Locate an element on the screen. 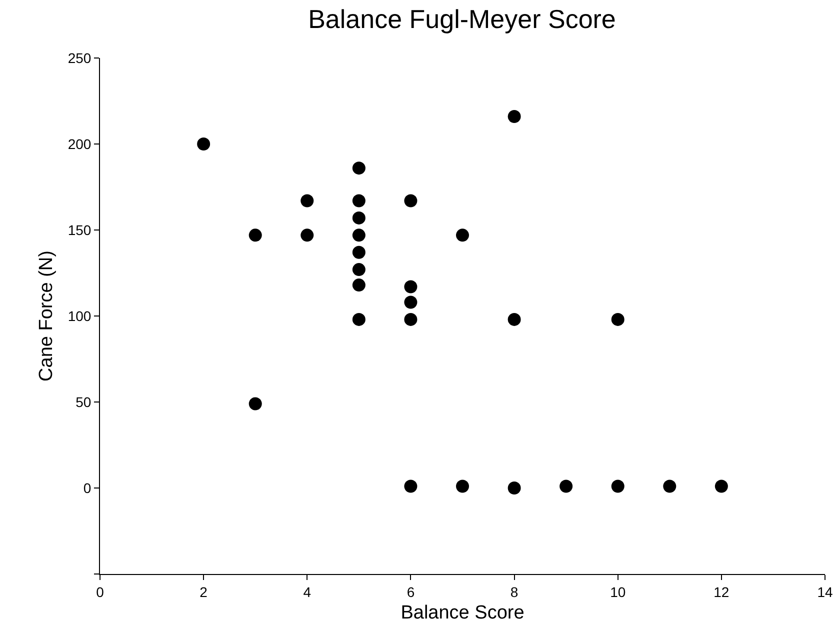 The image size is (840, 644). x-tick-label: 2 is located at coordinates (204, 592).